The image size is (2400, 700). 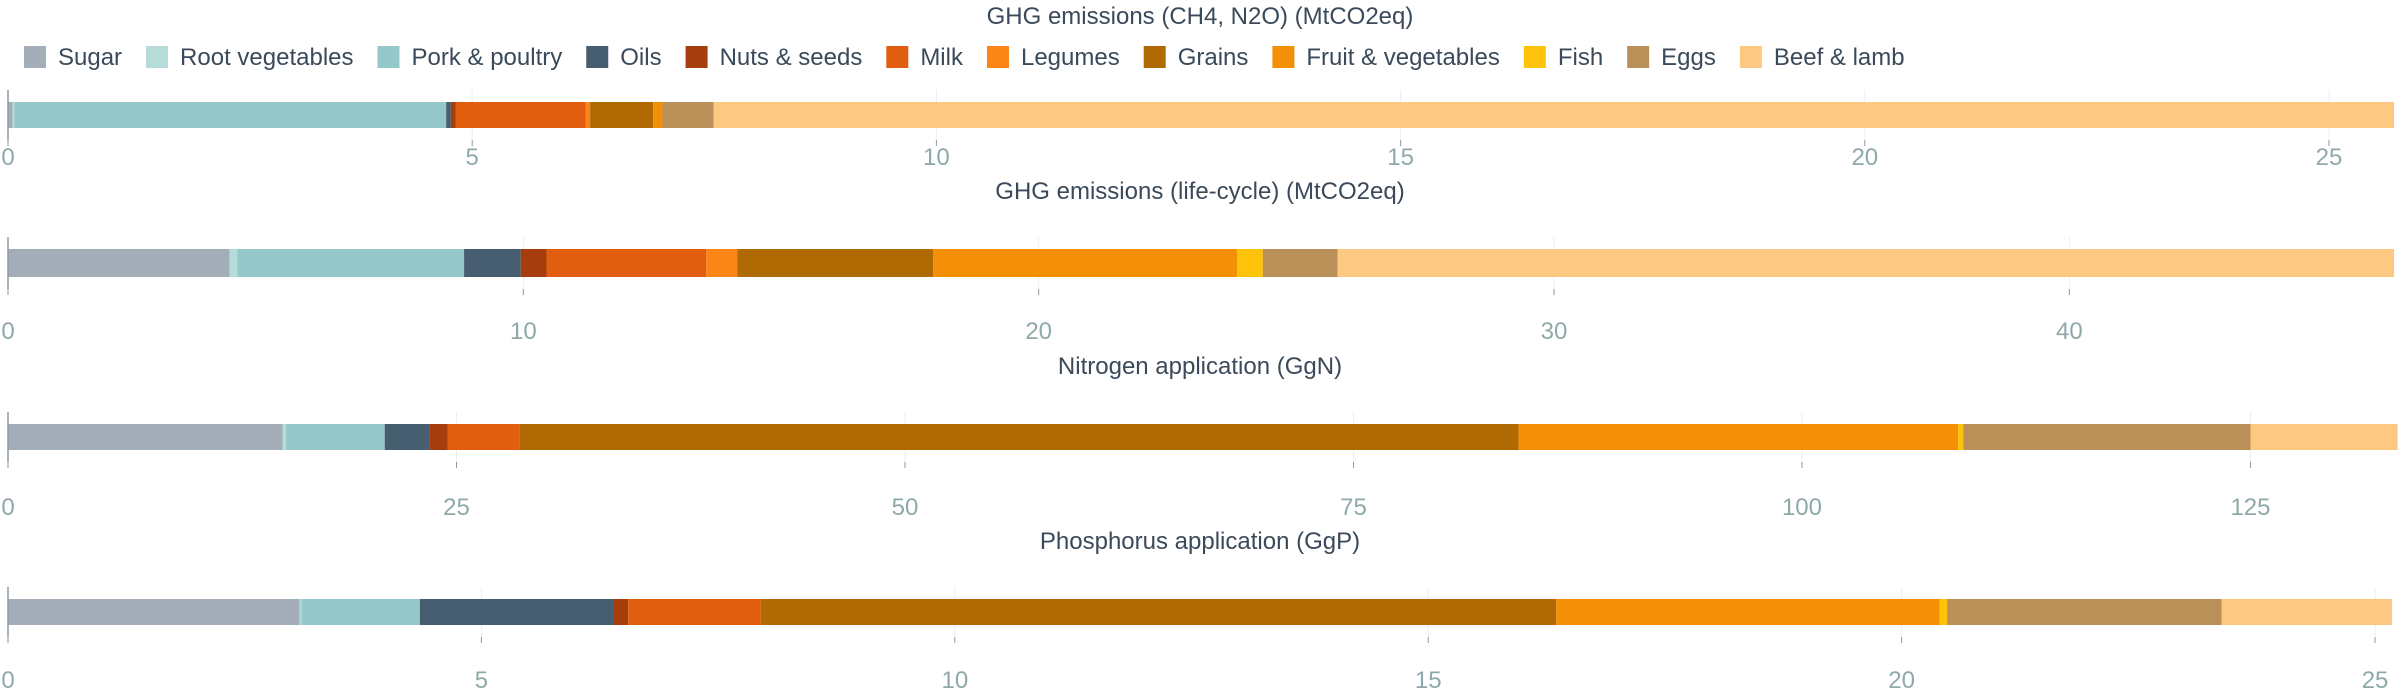 What do you see at coordinates (487, 57) in the screenshot?
I see `legend-label-pork-and-poultry: Pork & poultry` at bounding box center [487, 57].